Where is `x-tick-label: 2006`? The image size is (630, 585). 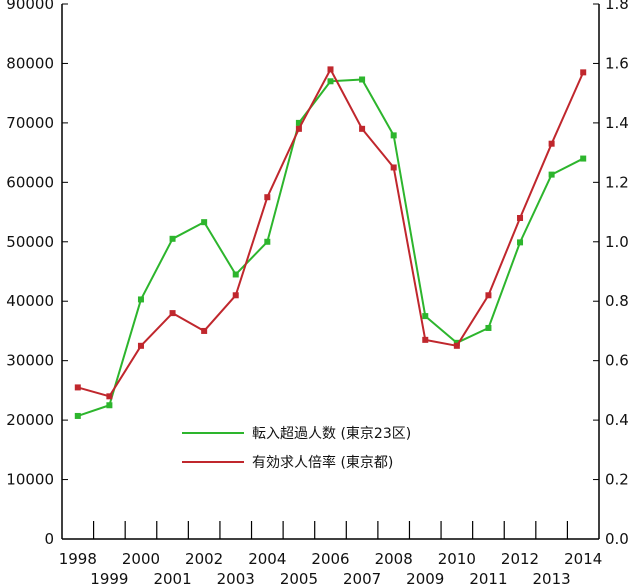 x-tick-label: 2006 is located at coordinates (330, 559).